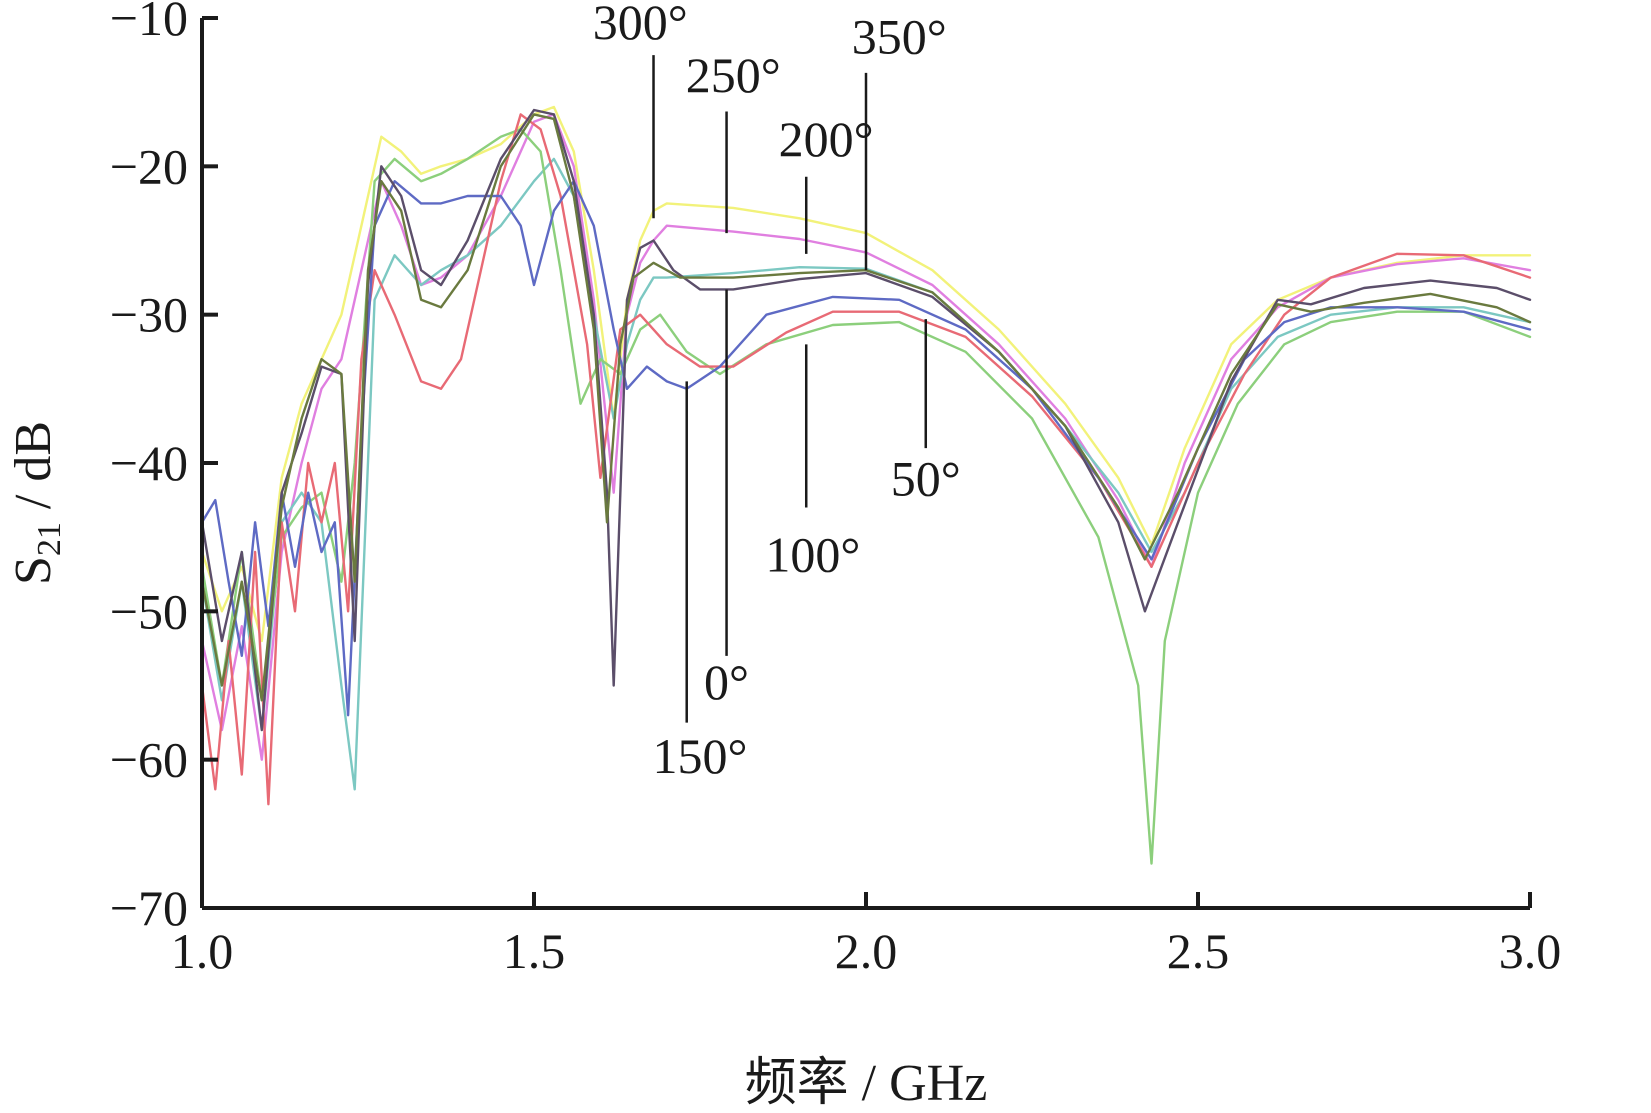 The height and width of the screenshot is (1113, 1651). Describe the element at coordinates (149, 315) in the screenshot. I see `y-tick-label: −30` at that location.